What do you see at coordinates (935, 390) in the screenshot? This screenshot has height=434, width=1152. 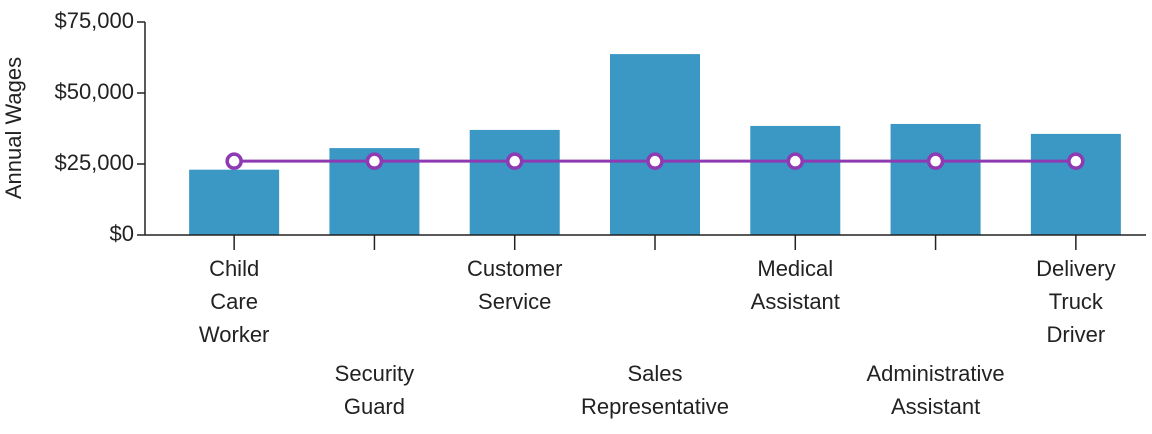 I see `x-tick-label: Administrative Assistant` at bounding box center [935, 390].